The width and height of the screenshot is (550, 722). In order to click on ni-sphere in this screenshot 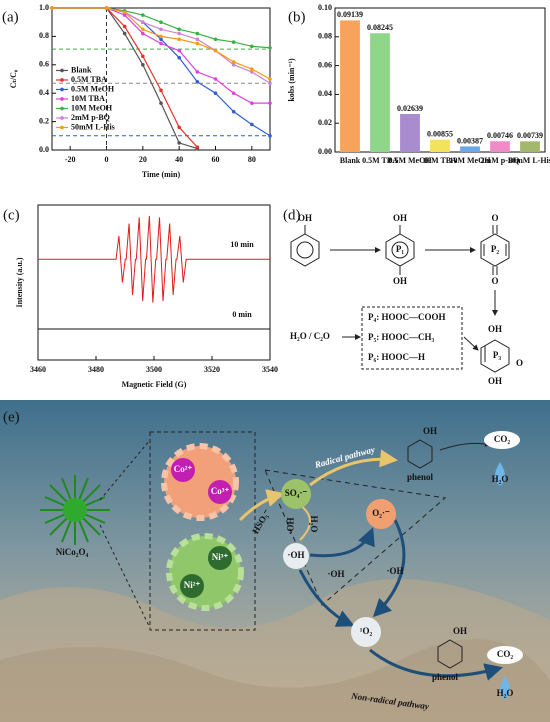, I will do `click(220, 558)`.